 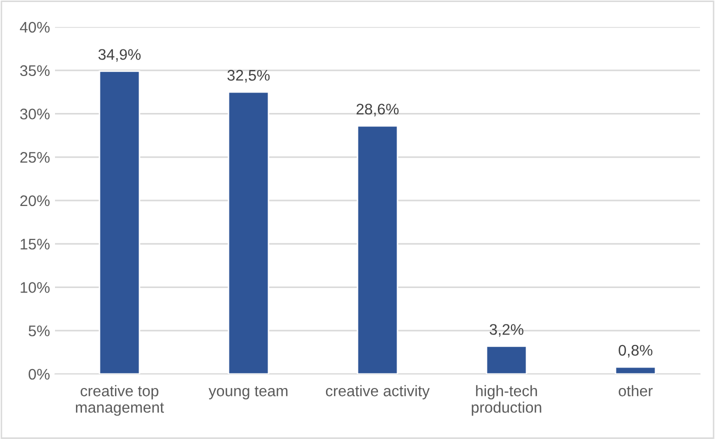 I want to click on x-tick-label: creative activity, so click(x=378, y=392).